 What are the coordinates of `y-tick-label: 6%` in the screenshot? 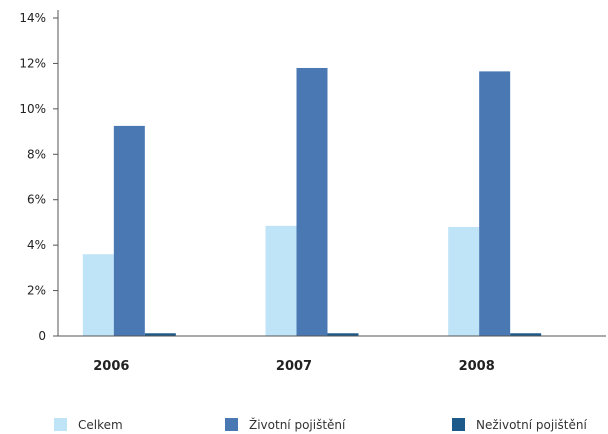 It's located at (36, 200).